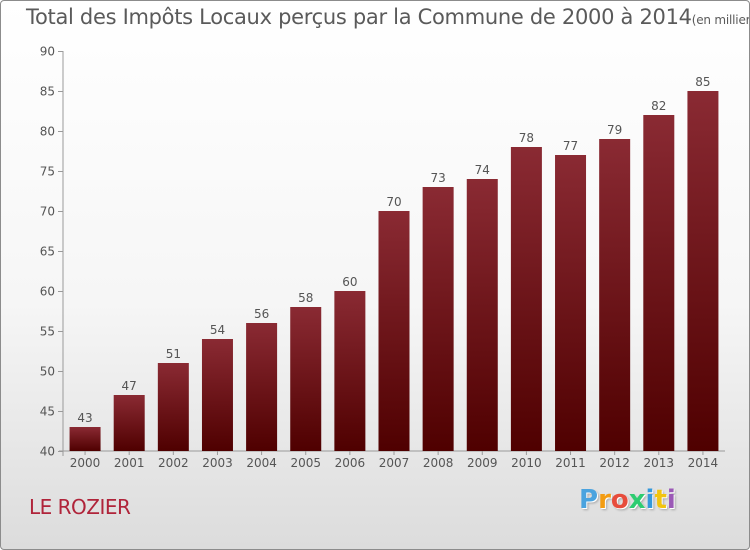 This screenshot has height=550, width=750. What do you see at coordinates (47, 172) in the screenshot?
I see `y-tick-label: 75` at bounding box center [47, 172].